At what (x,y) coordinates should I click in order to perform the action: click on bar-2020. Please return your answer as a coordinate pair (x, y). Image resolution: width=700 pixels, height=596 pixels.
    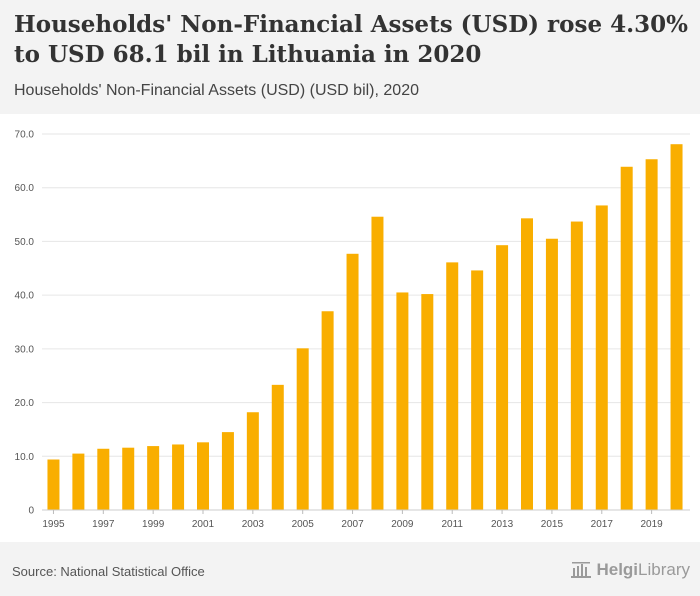
    Looking at the image, I should click on (676, 327).